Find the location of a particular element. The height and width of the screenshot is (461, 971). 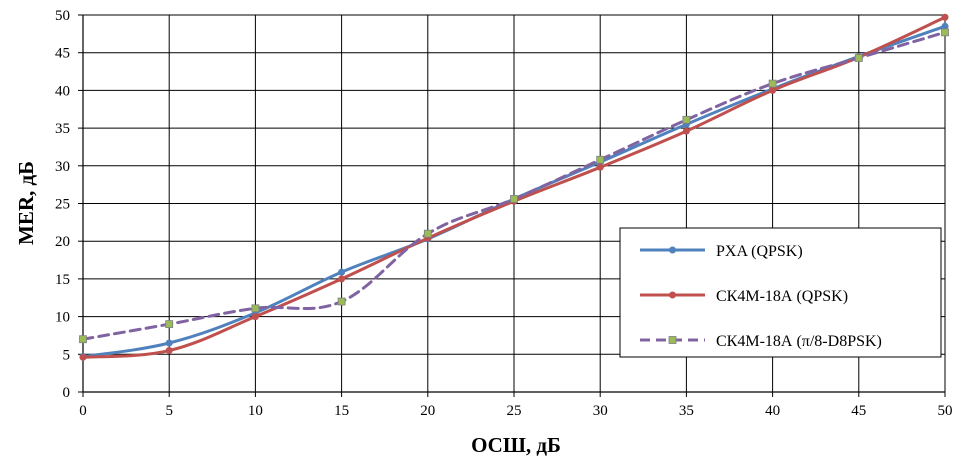

y-tick-label: 0 is located at coordinates (67, 393).